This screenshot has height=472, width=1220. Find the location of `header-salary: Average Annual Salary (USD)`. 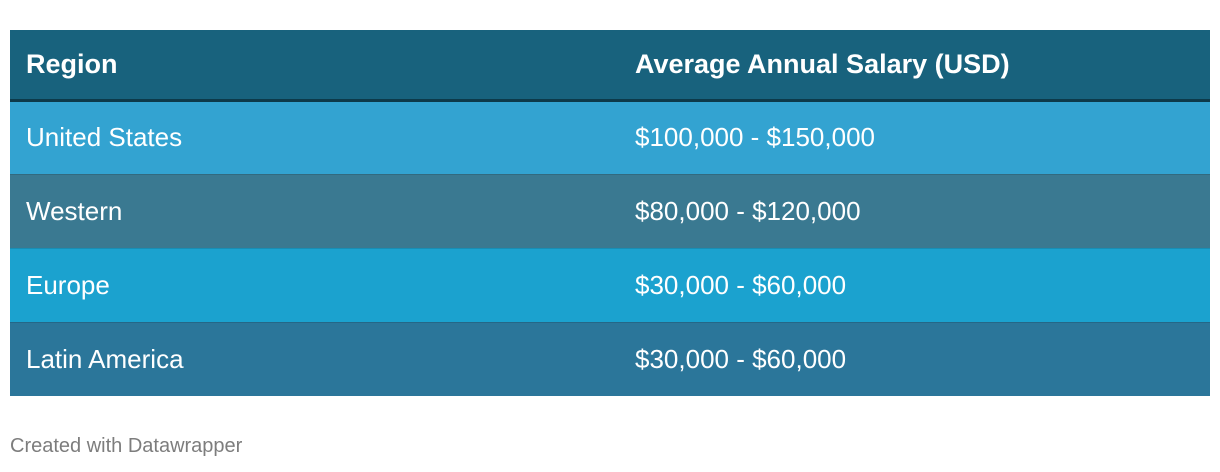

header-salary: Average Annual Salary (USD) is located at coordinates (914, 66).